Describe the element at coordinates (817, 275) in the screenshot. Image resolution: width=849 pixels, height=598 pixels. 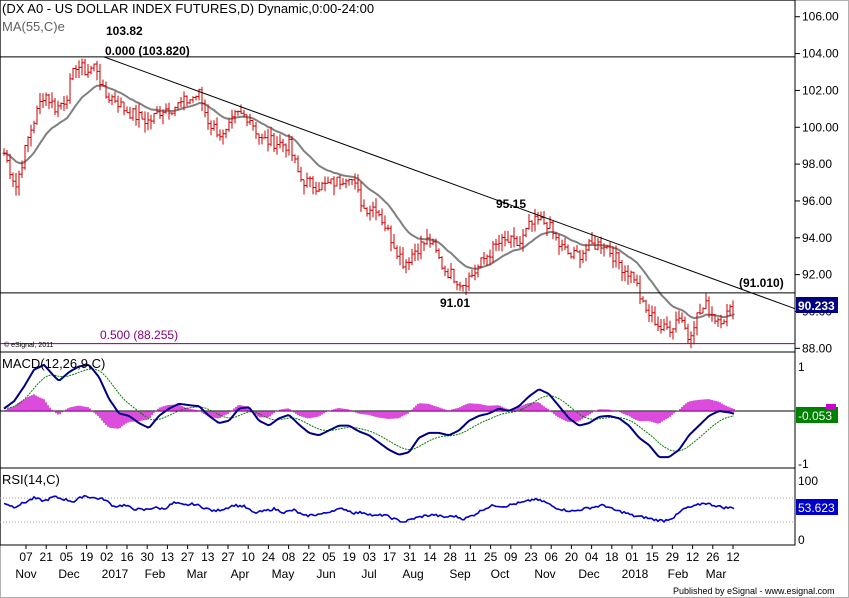
I see `price-ytick-label: 92.00` at that location.